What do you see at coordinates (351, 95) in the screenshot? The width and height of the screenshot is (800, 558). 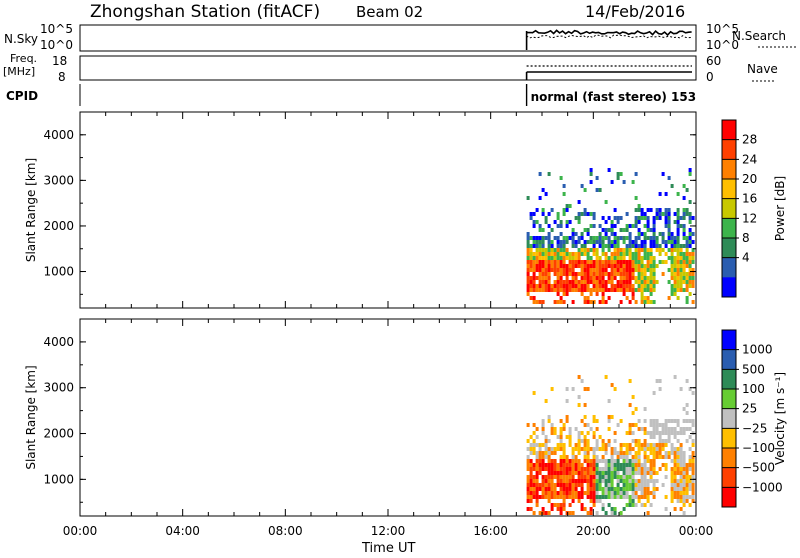 I see `cpid-row: CPID normal (fast stereo) 153` at bounding box center [351, 95].